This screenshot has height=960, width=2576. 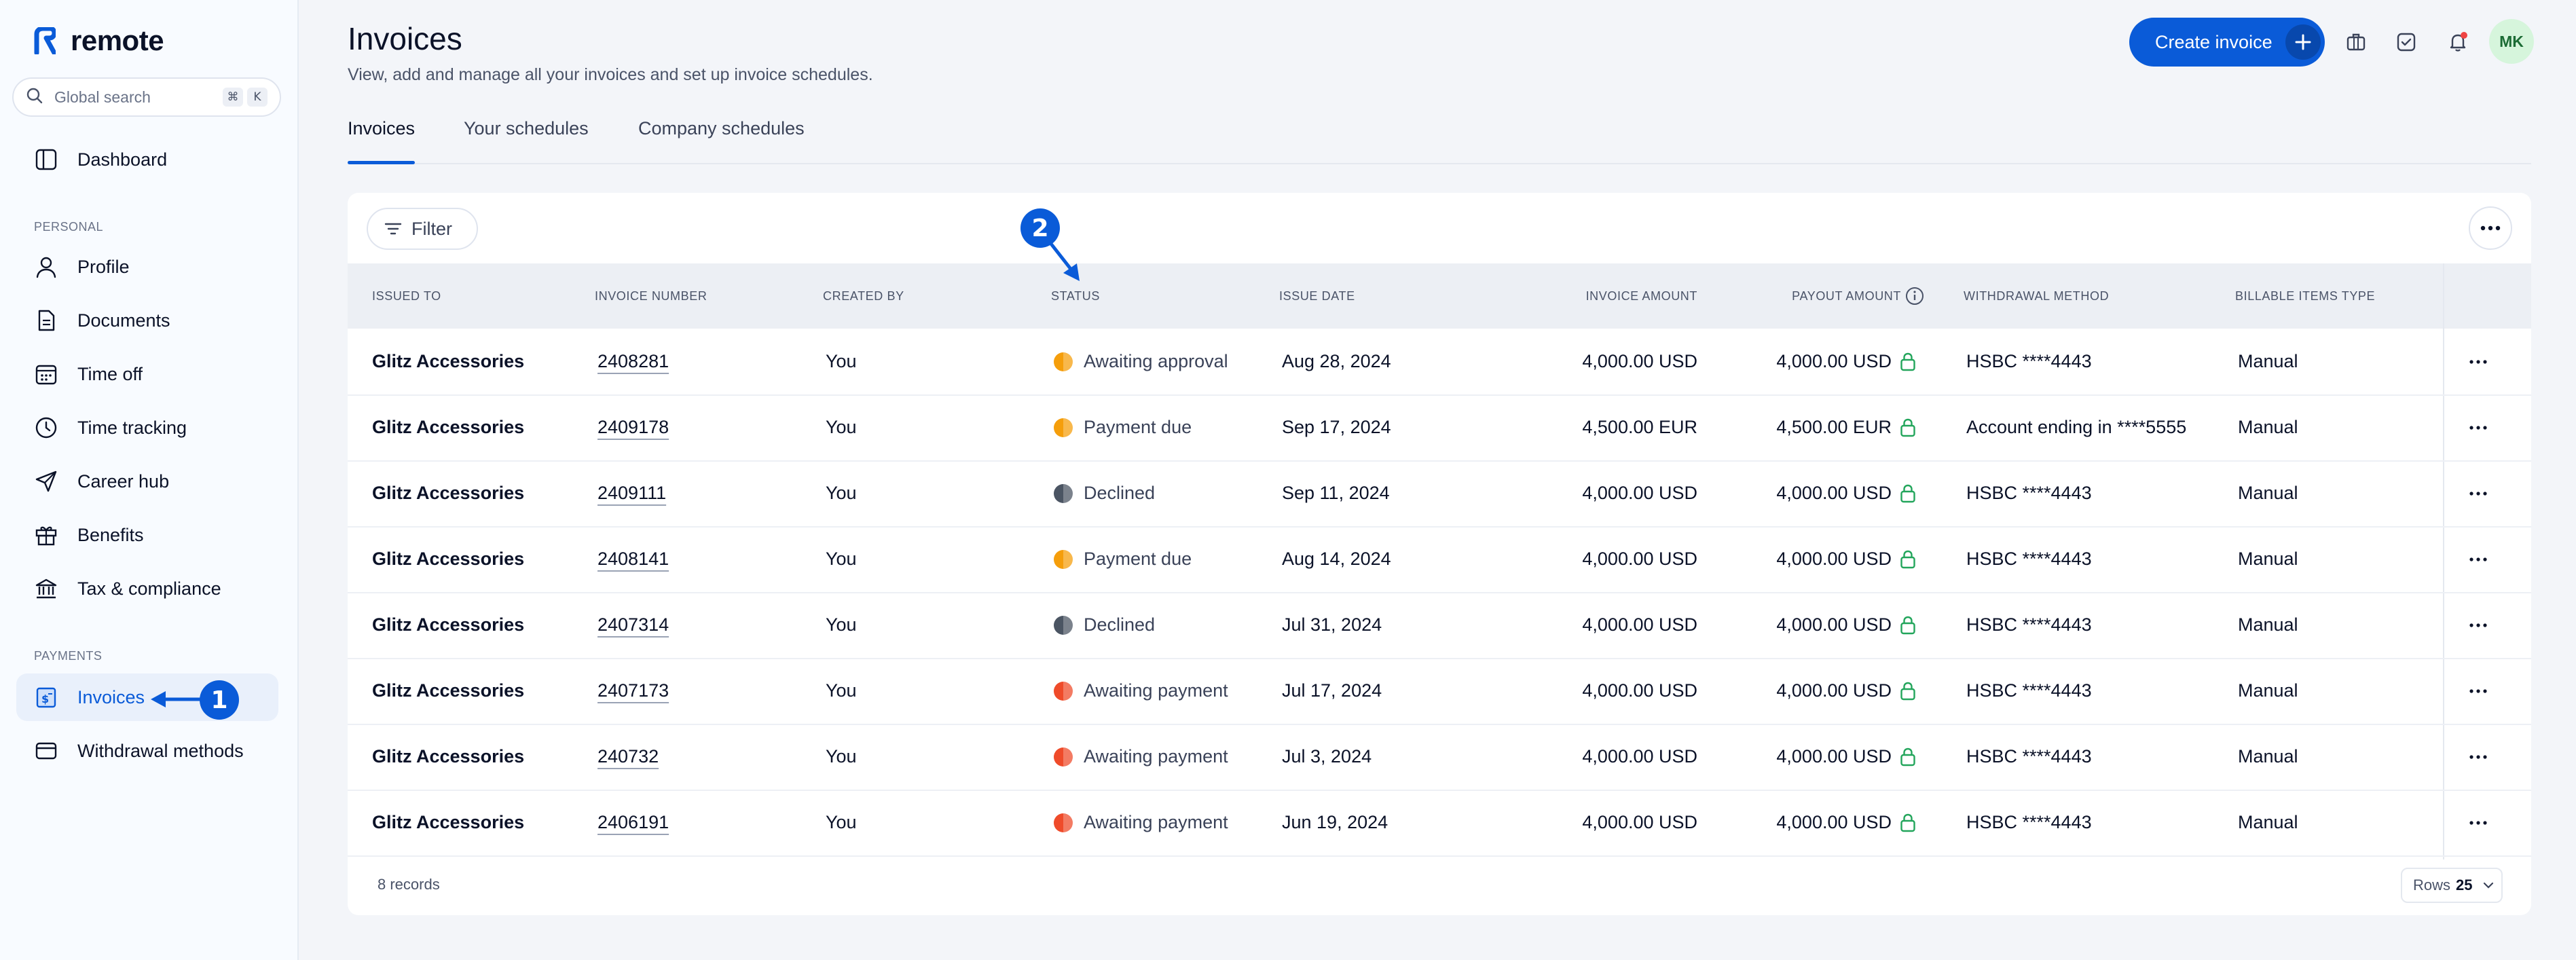 I want to click on invoice-number: 2409178, so click(x=633, y=427).